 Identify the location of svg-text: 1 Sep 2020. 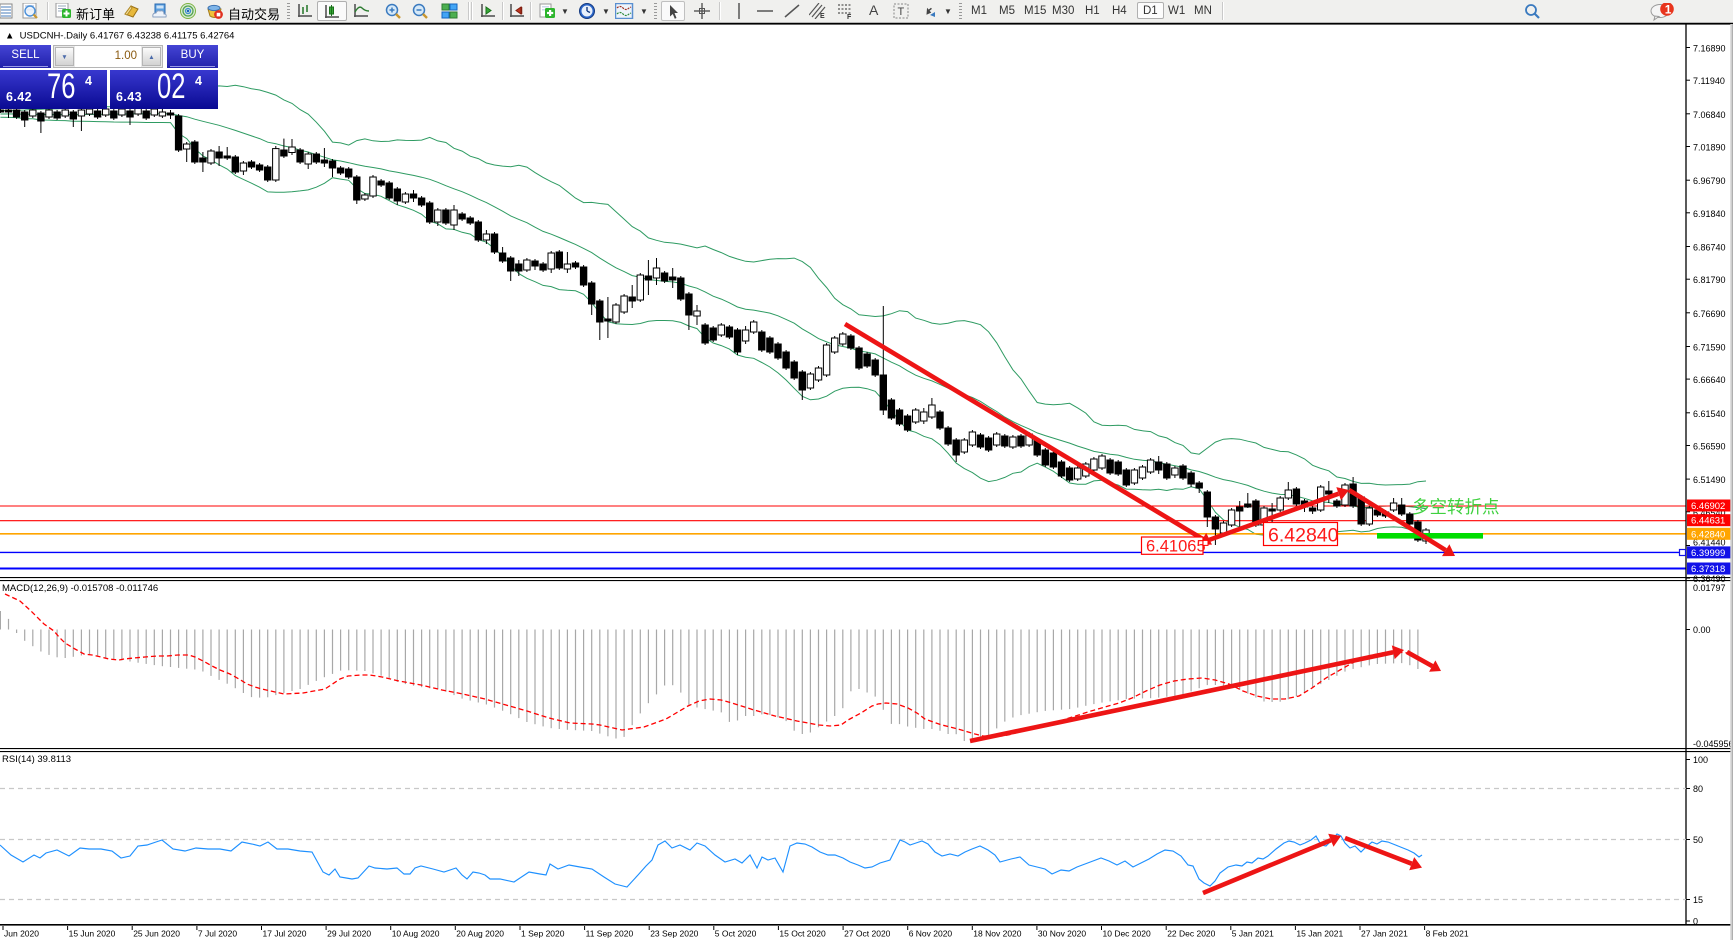
(543, 934).